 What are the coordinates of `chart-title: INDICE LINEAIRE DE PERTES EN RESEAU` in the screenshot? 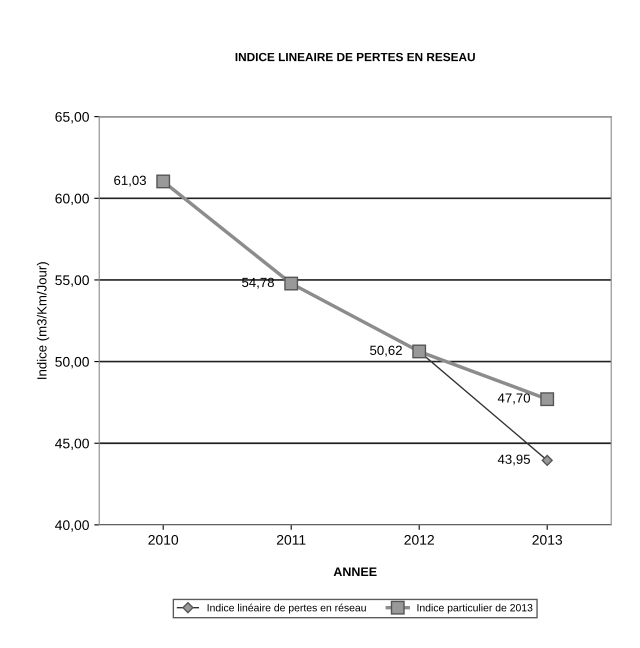 It's located at (355, 57).